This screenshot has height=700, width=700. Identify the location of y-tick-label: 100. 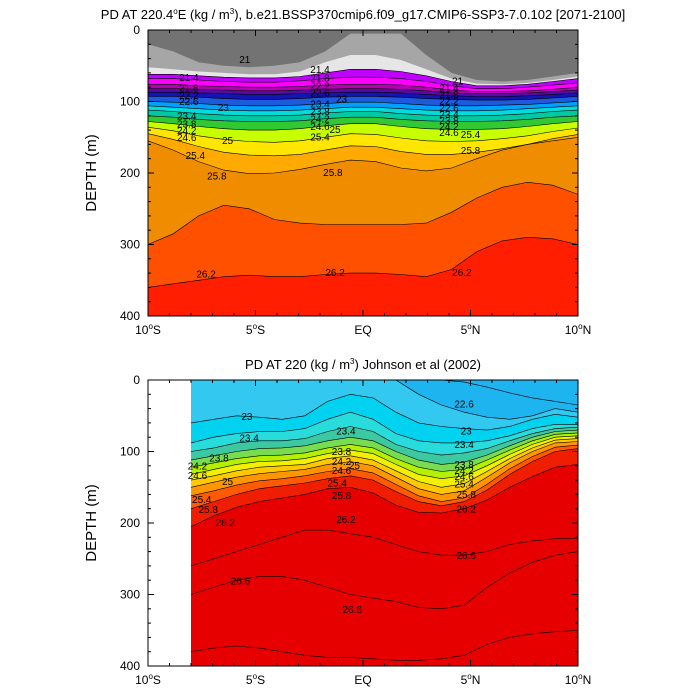
(130, 452).